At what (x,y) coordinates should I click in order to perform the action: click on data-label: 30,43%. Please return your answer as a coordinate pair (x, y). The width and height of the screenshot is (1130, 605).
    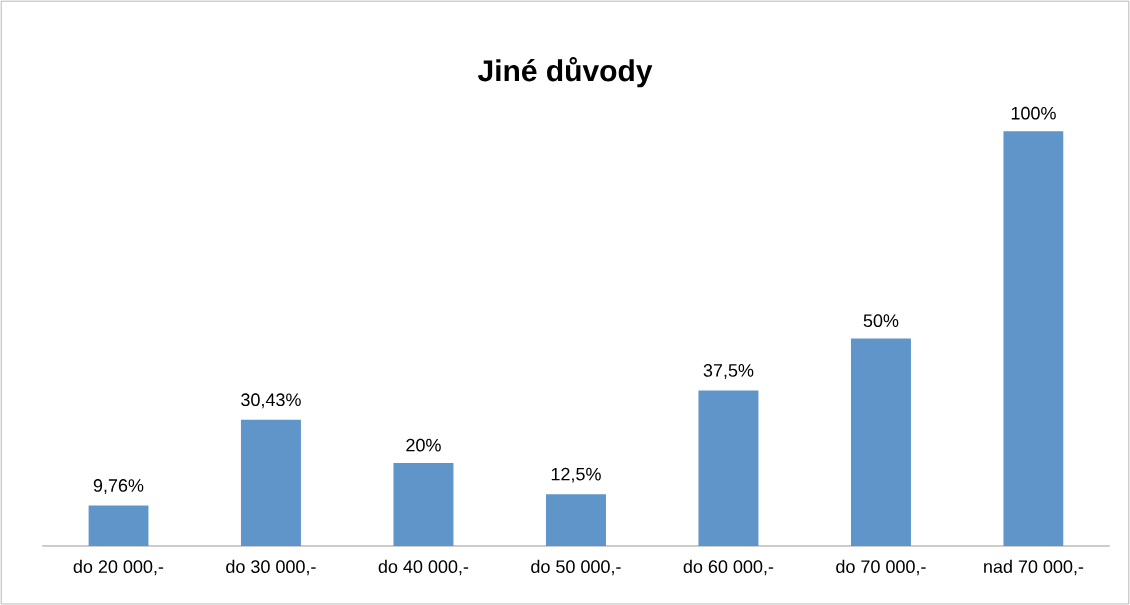
    Looking at the image, I should click on (271, 401).